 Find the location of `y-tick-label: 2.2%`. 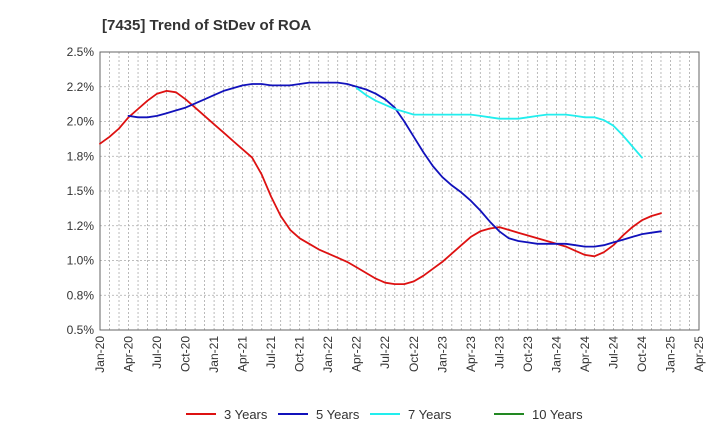

y-tick-label: 2.2% is located at coordinates (81, 87).